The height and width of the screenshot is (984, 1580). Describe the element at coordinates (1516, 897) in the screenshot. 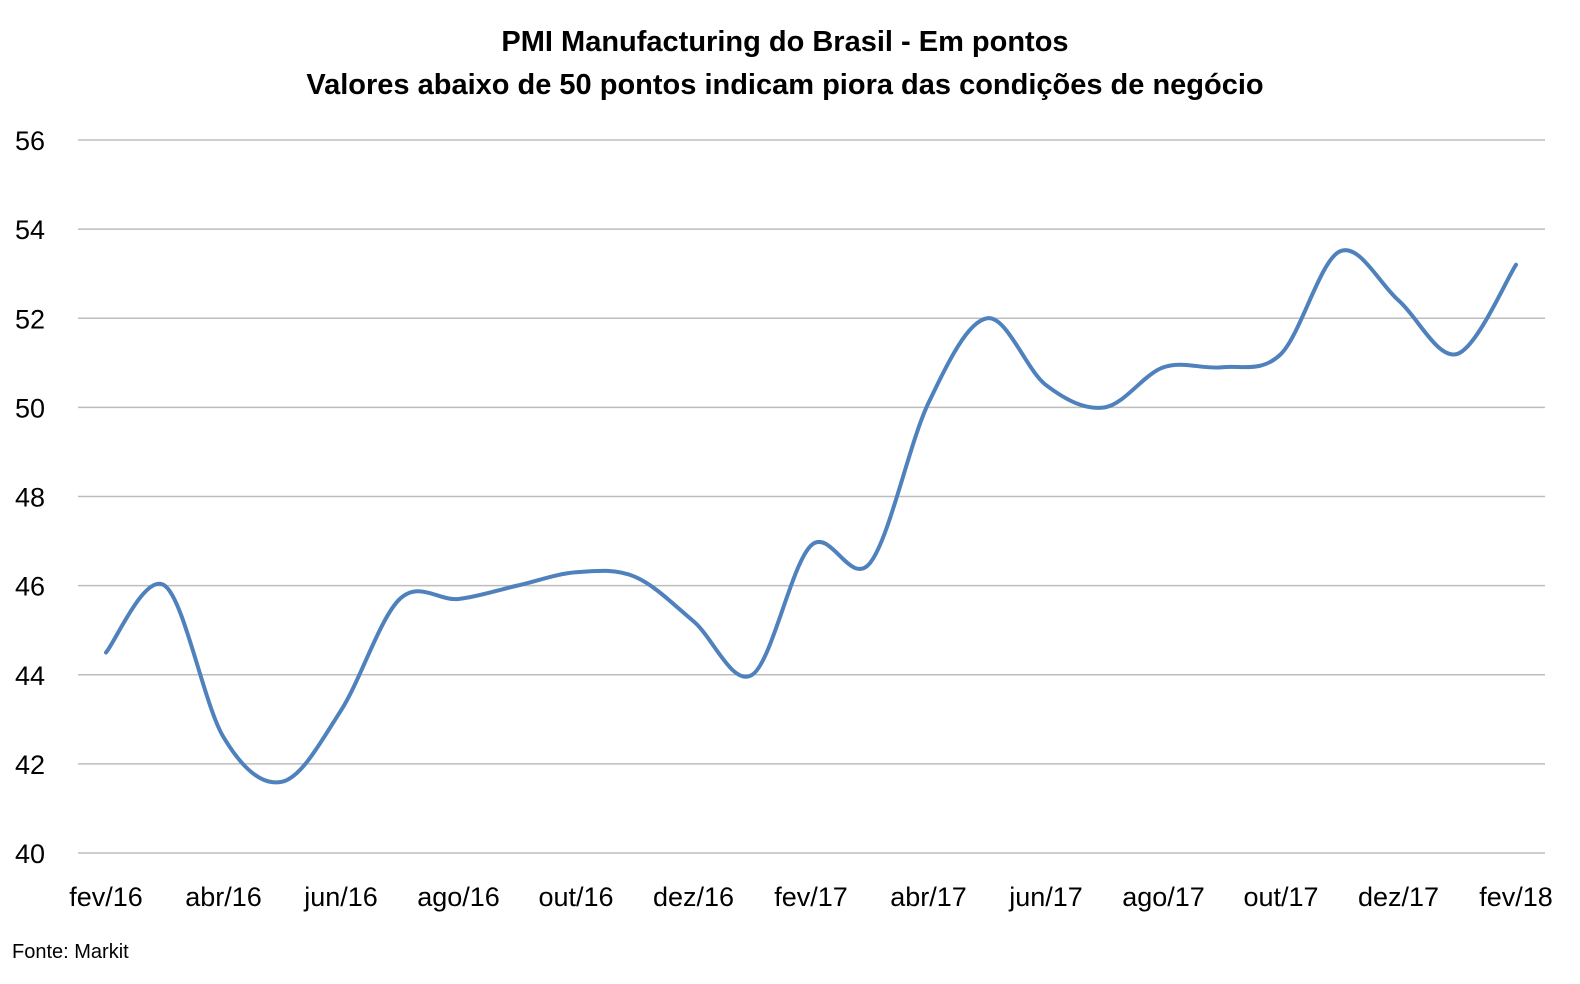

I see `x-tick-label: fev/18` at that location.